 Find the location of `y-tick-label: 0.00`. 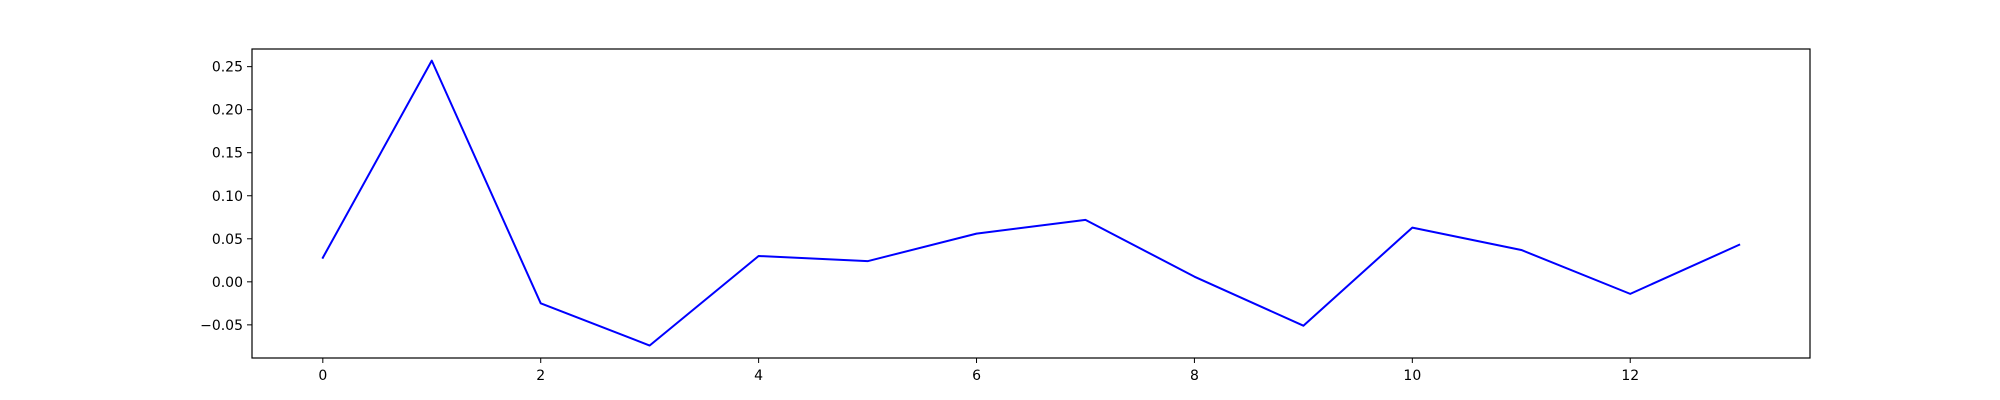

y-tick-label: 0.00 is located at coordinates (227, 283).